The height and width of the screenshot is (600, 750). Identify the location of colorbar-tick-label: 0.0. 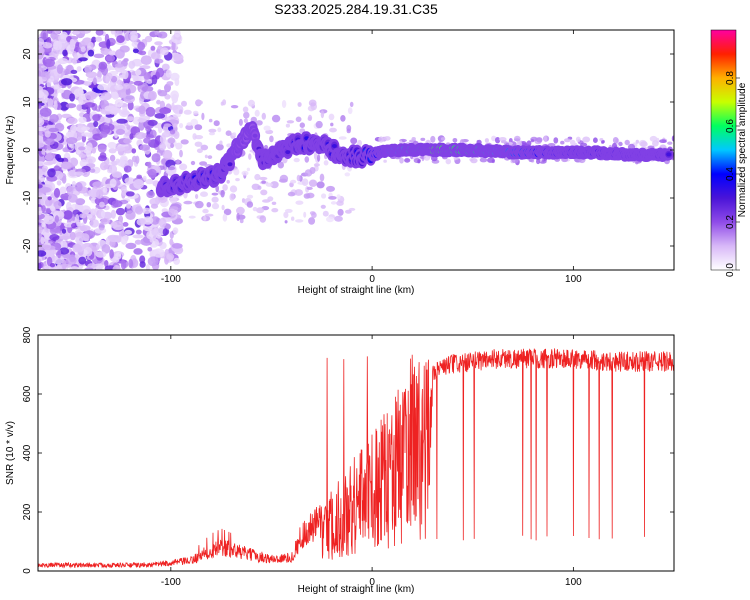
(730, 270).